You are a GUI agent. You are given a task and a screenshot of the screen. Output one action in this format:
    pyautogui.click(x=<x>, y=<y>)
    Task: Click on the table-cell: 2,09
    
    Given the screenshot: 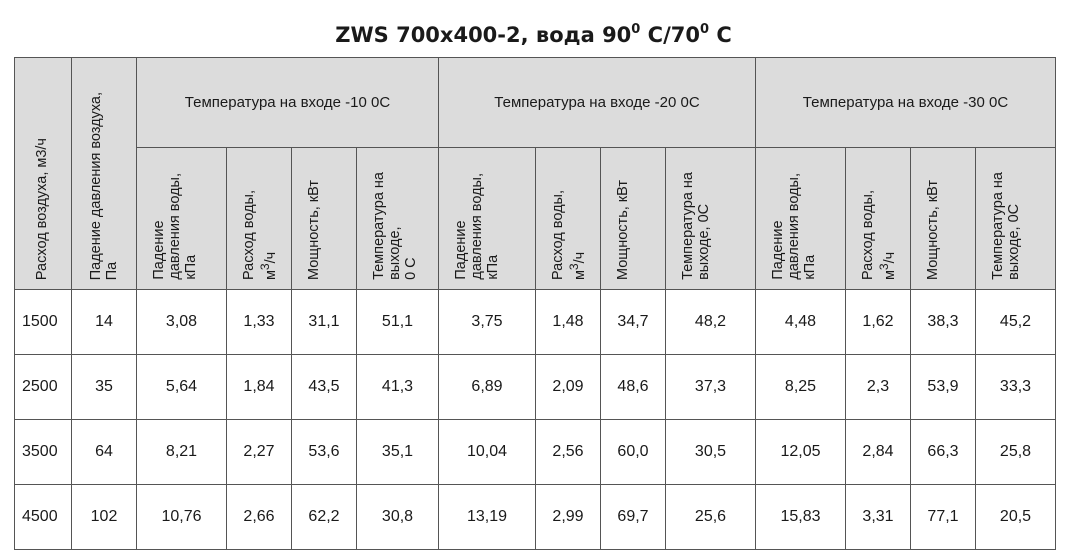 What is the action you would take?
    pyautogui.click(x=568, y=387)
    